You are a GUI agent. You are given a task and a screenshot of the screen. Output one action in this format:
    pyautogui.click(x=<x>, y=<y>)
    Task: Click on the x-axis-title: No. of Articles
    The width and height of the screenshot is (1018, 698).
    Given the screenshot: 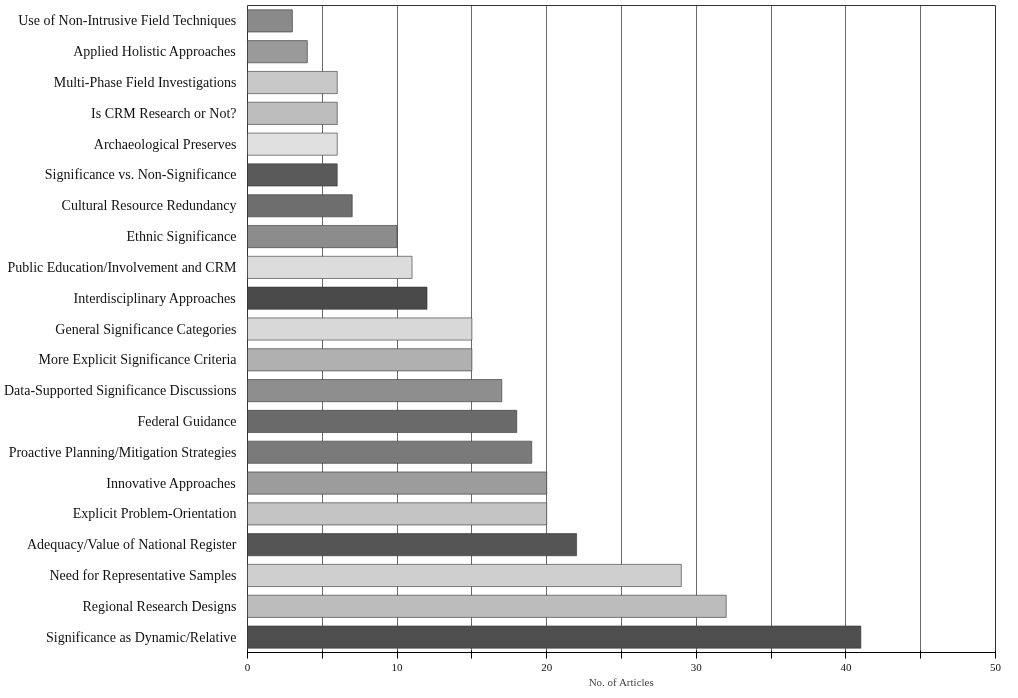 What is the action you would take?
    pyautogui.click(x=621, y=681)
    